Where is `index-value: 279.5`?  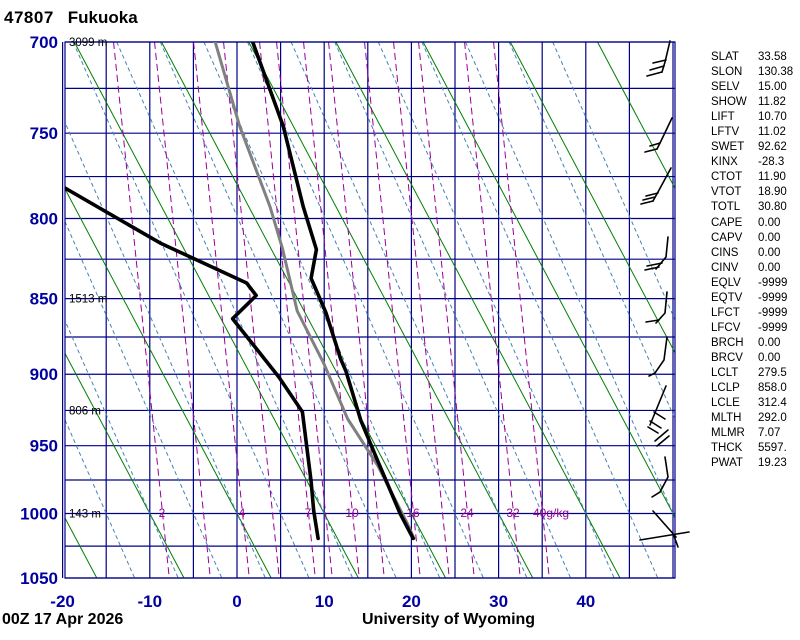 index-value: 279.5 is located at coordinates (772, 372).